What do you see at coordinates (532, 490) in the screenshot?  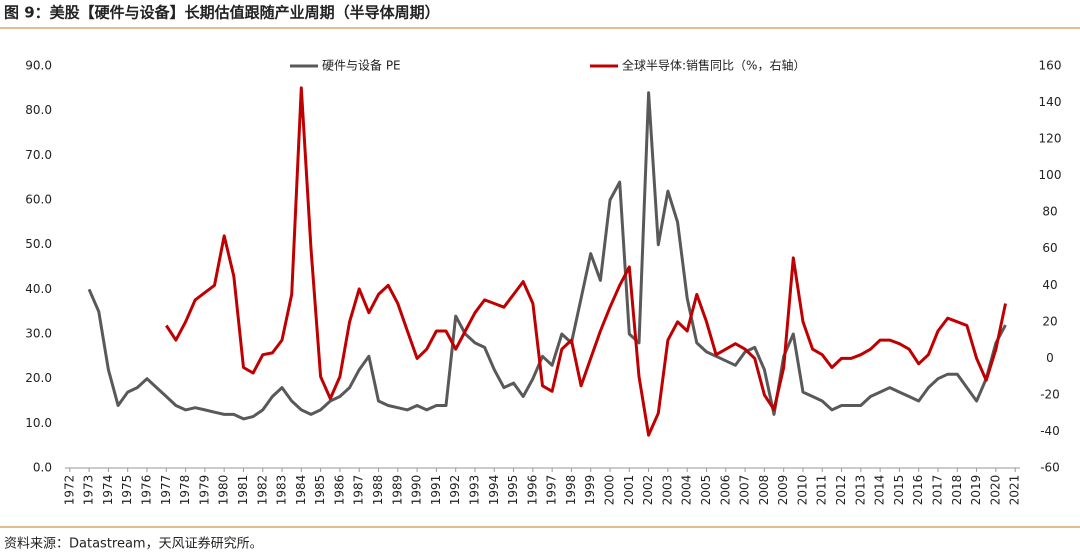 I see `x-tick-label: 1996` at bounding box center [532, 490].